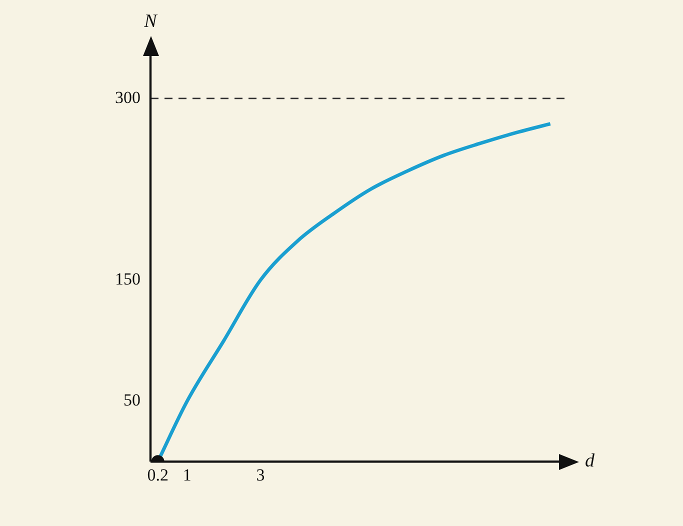 Image resolution: width=683 pixels, height=526 pixels. Describe the element at coordinates (590, 461) in the screenshot. I see `x-axis-title: d` at that location.